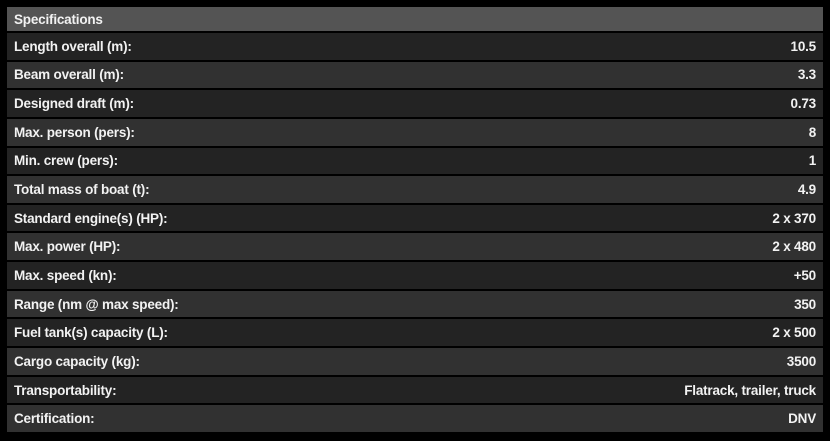  I want to click on spec-row: Max. power (HP): 2 x 480, so click(415, 247).